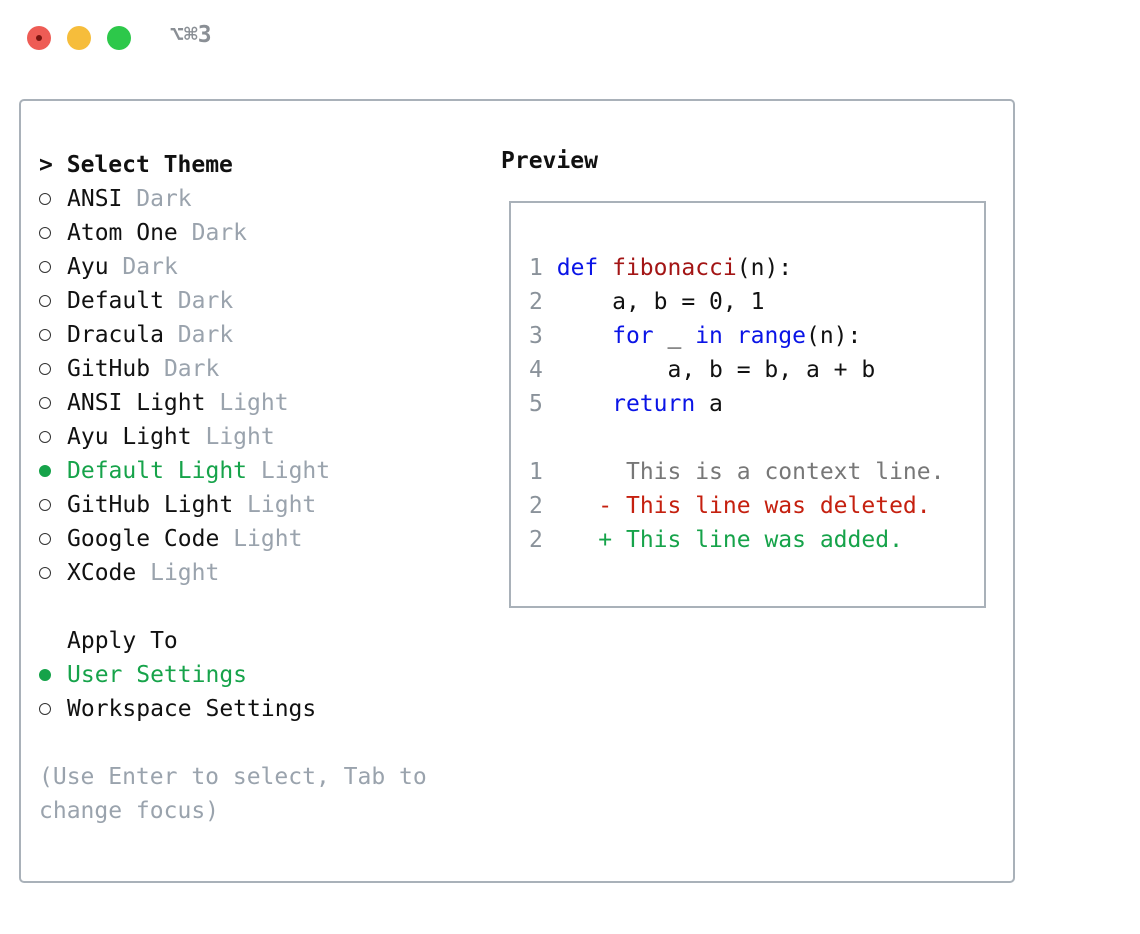 The height and width of the screenshot is (934, 1140). What do you see at coordinates (79, 38) in the screenshot?
I see `minimize-button` at bounding box center [79, 38].